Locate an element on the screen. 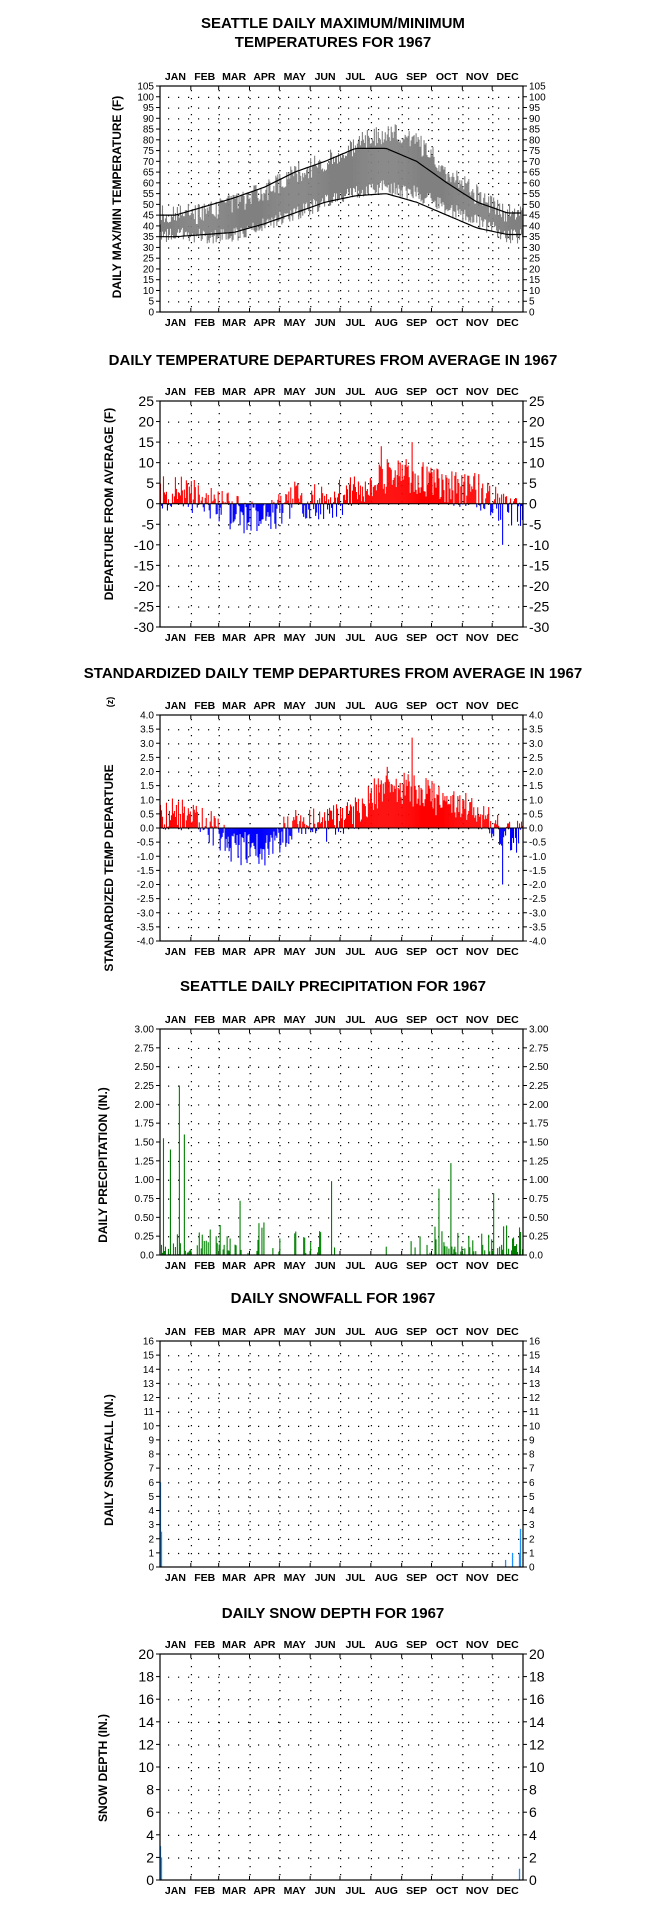 The width and height of the screenshot is (658, 1922). y-tick-label: 9 is located at coordinates (532, 1440).